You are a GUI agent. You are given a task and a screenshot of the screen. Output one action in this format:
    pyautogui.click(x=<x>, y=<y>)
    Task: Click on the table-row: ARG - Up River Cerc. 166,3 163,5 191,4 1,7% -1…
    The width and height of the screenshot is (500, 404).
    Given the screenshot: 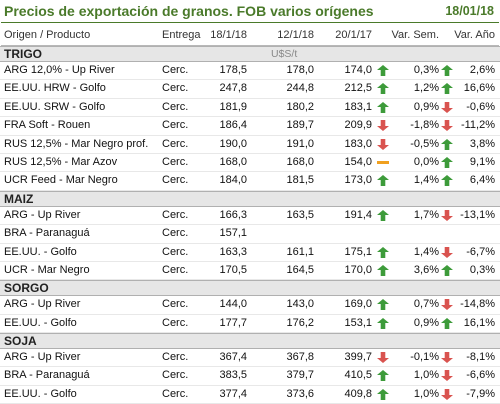 What is the action you would take?
    pyautogui.click(x=250, y=216)
    